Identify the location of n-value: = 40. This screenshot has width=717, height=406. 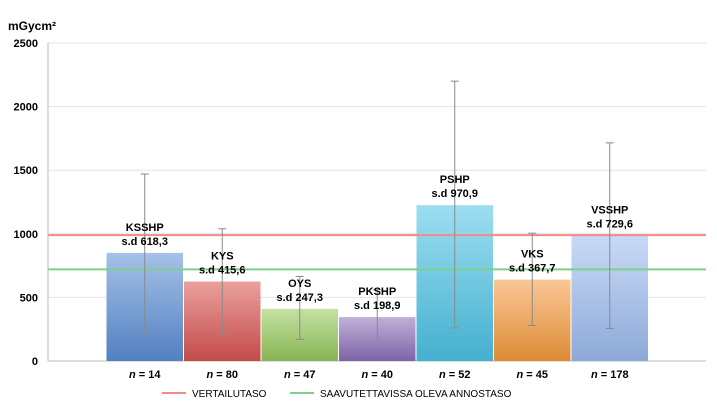
(380, 375).